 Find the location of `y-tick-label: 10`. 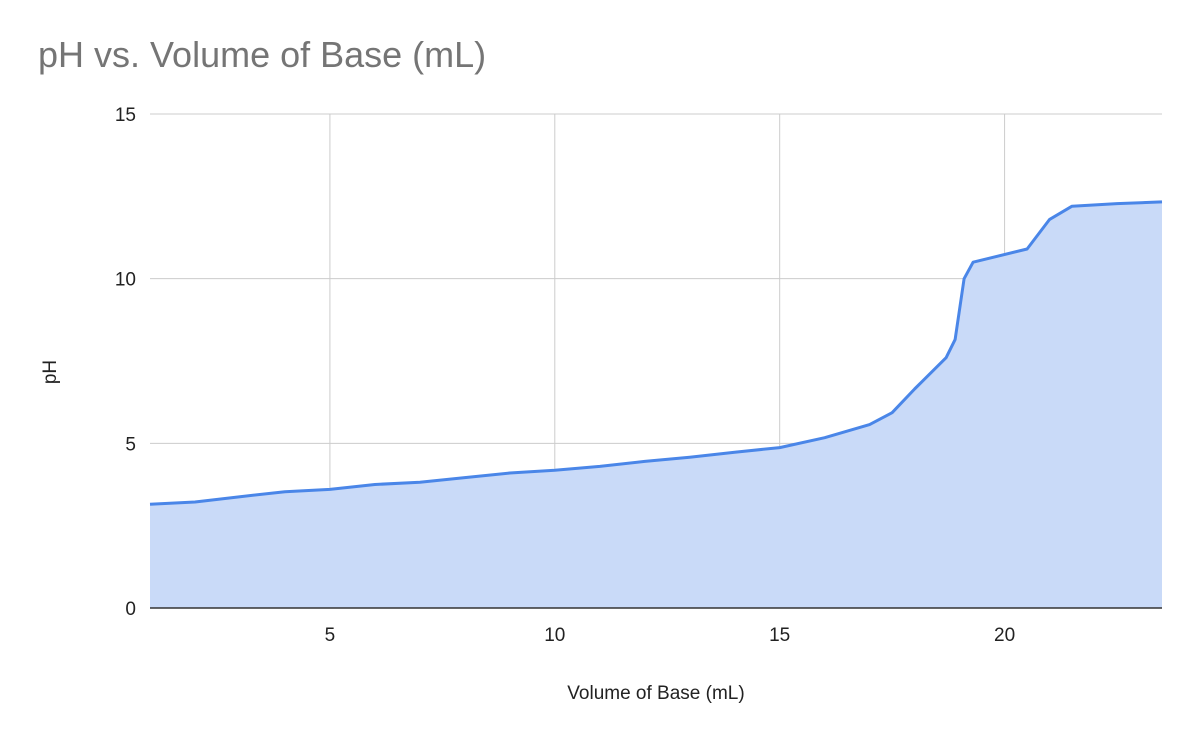

y-tick-label: 10 is located at coordinates (125, 280).